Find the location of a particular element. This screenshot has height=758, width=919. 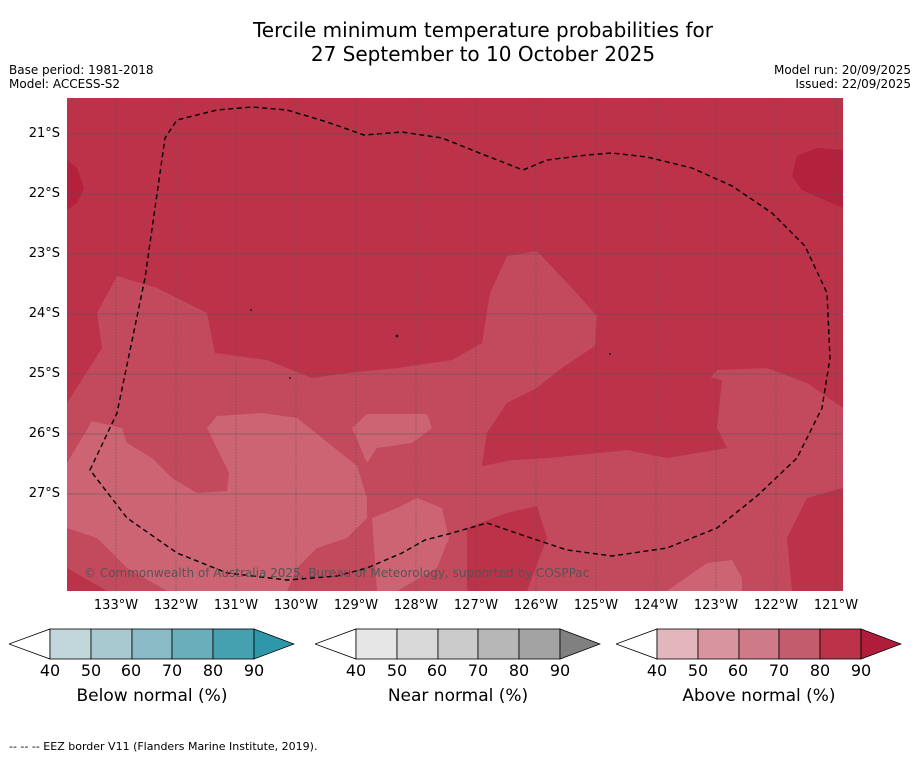

colorbar-below-svg is located at coordinates (151, 644).